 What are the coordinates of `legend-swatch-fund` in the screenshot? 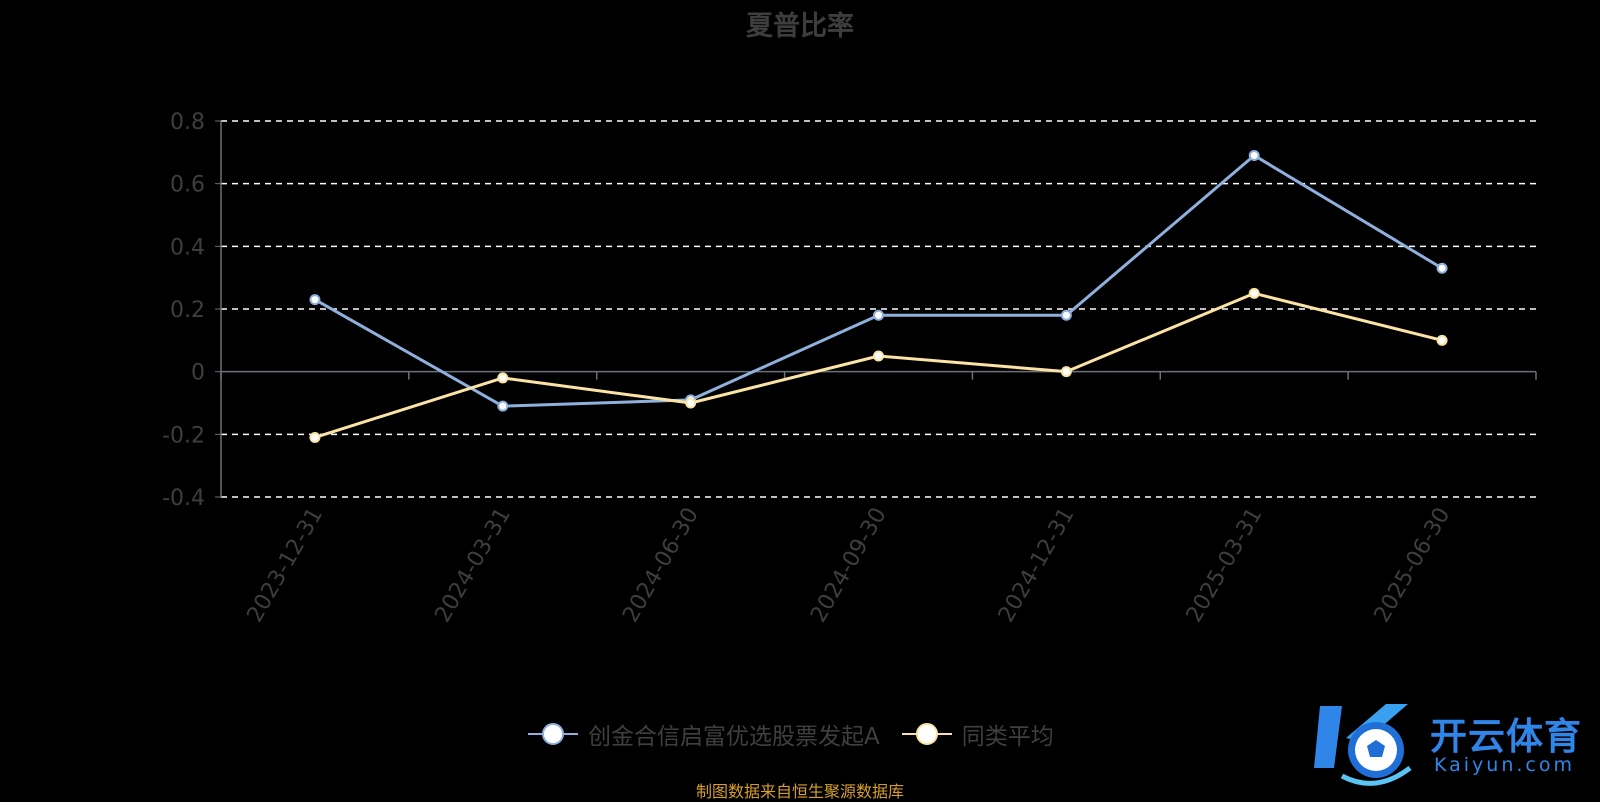 It's located at (553, 734).